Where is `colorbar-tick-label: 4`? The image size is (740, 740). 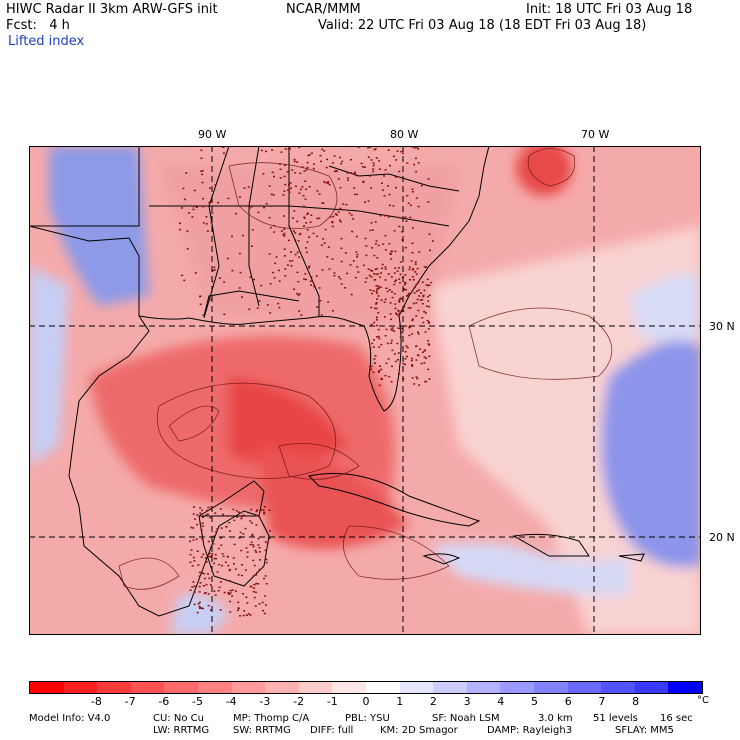 colorbar-tick-label: 4 is located at coordinates (501, 701).